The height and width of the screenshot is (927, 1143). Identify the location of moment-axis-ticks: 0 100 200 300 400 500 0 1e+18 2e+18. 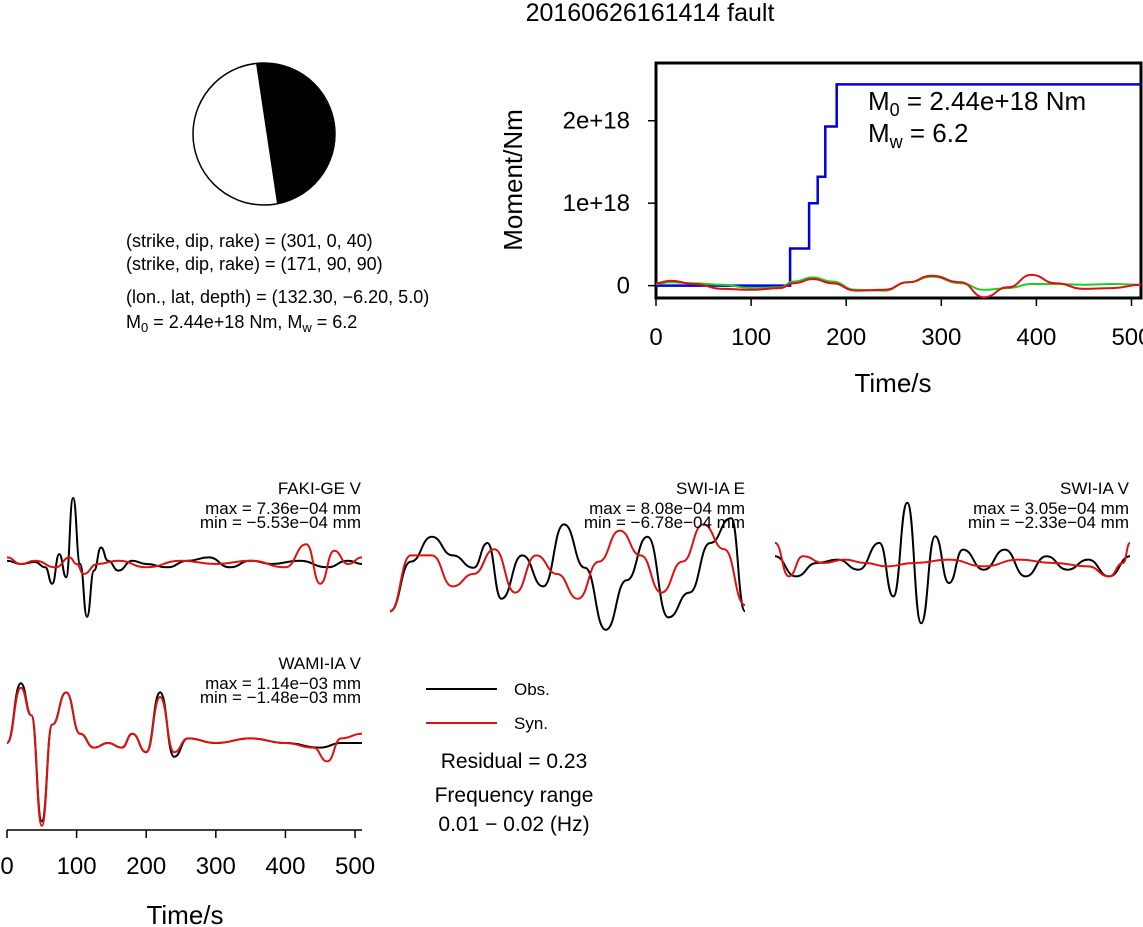
(853, 229).